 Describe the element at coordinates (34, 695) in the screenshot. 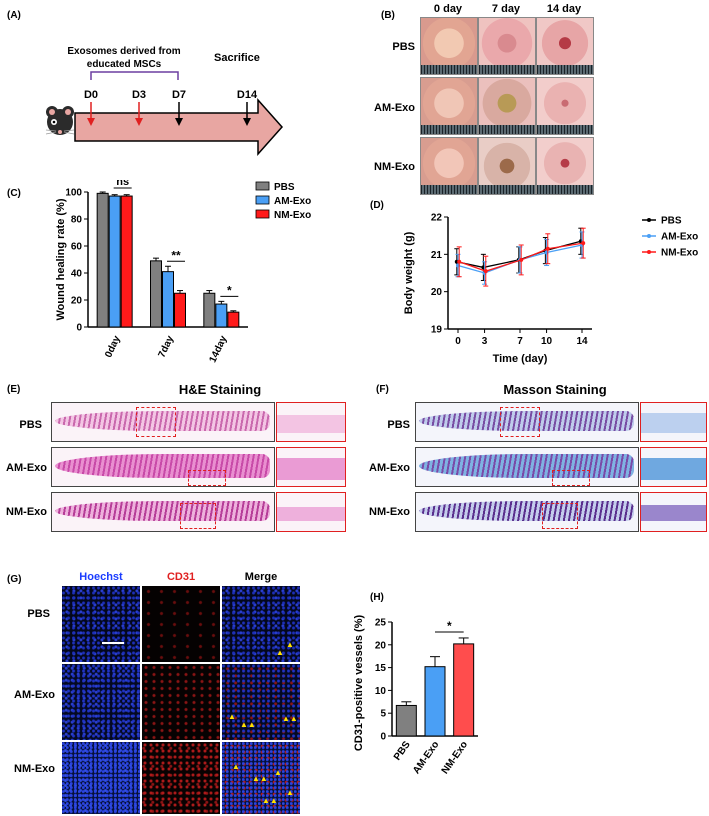

I see `fluor-row-am-exo: AM-Exo` at that location.